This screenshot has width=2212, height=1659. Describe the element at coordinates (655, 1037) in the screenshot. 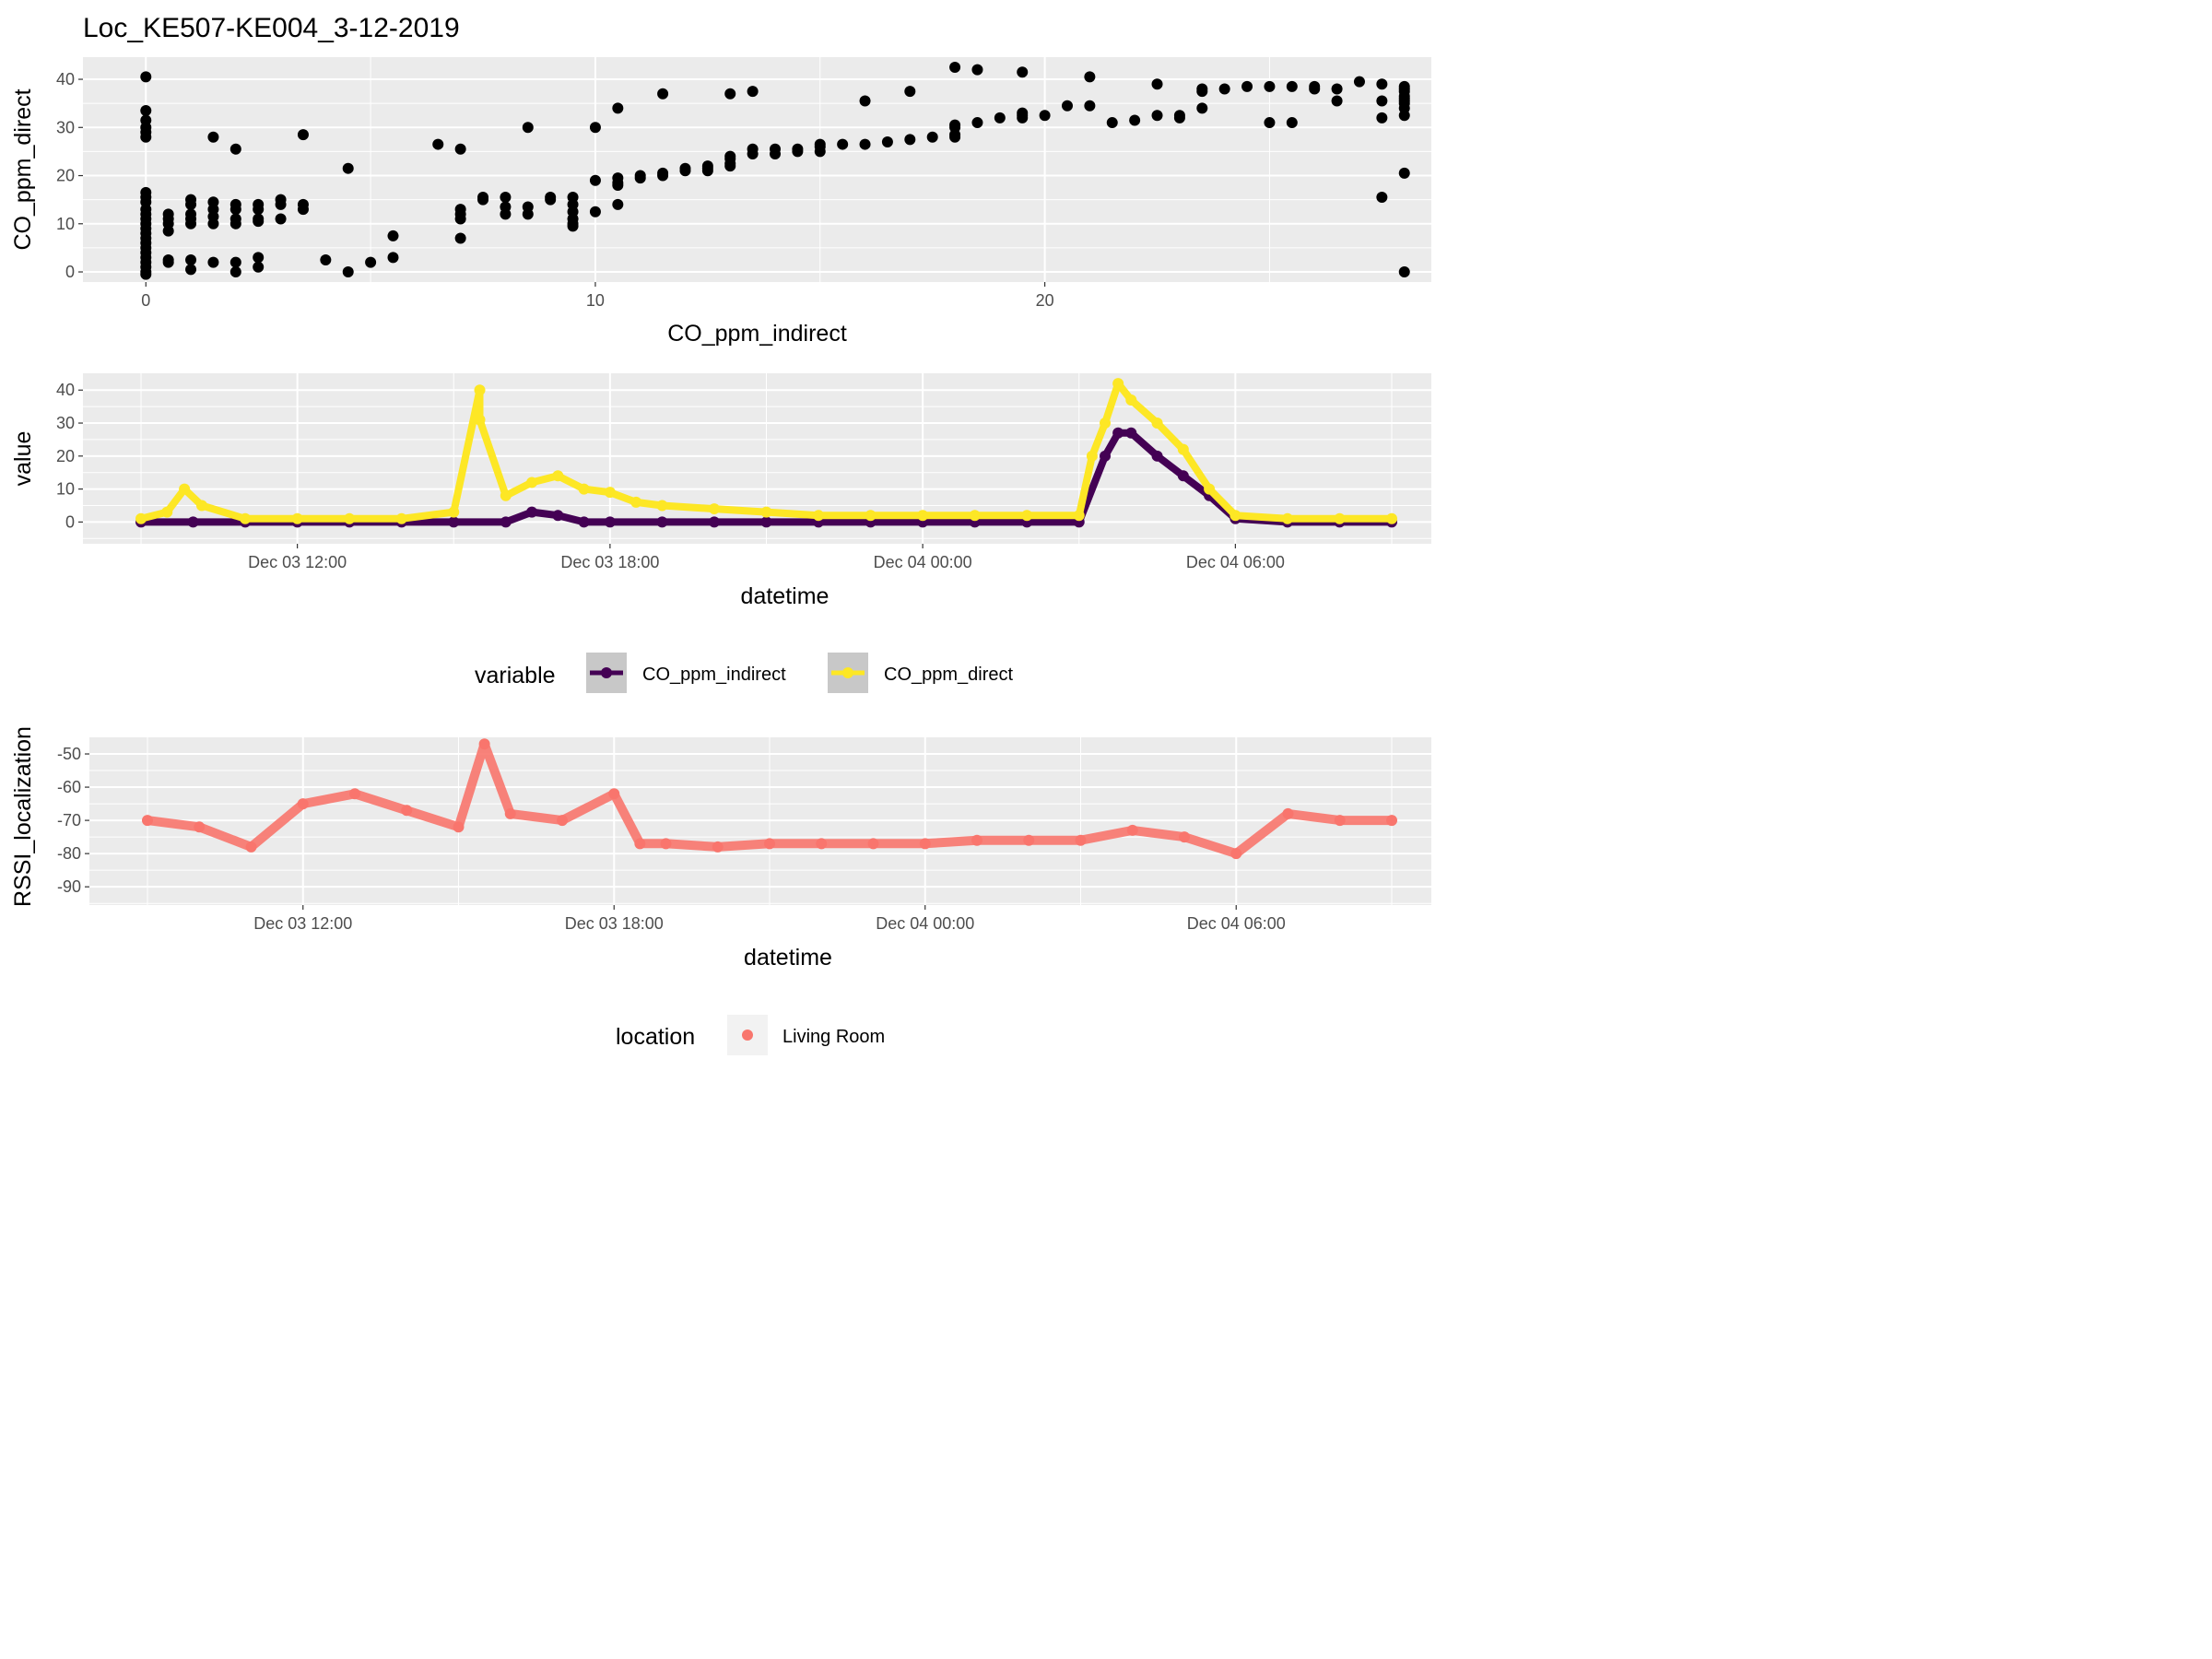

I see `legend-title: location` at that location.